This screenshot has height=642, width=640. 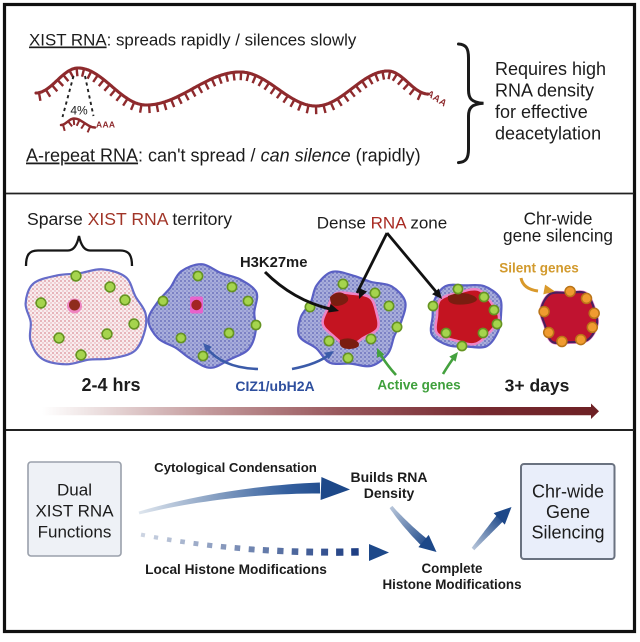 I want to click on svg-text: Cytological Condensation, so click(x=235, y=467).